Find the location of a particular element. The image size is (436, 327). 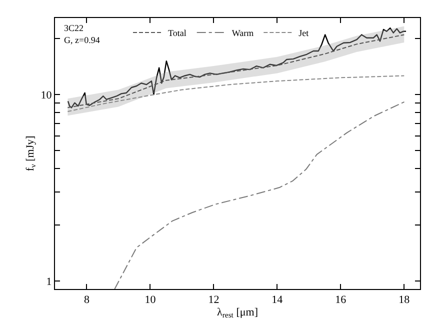

legend-label: Jet is located at coordinates (304, 33).